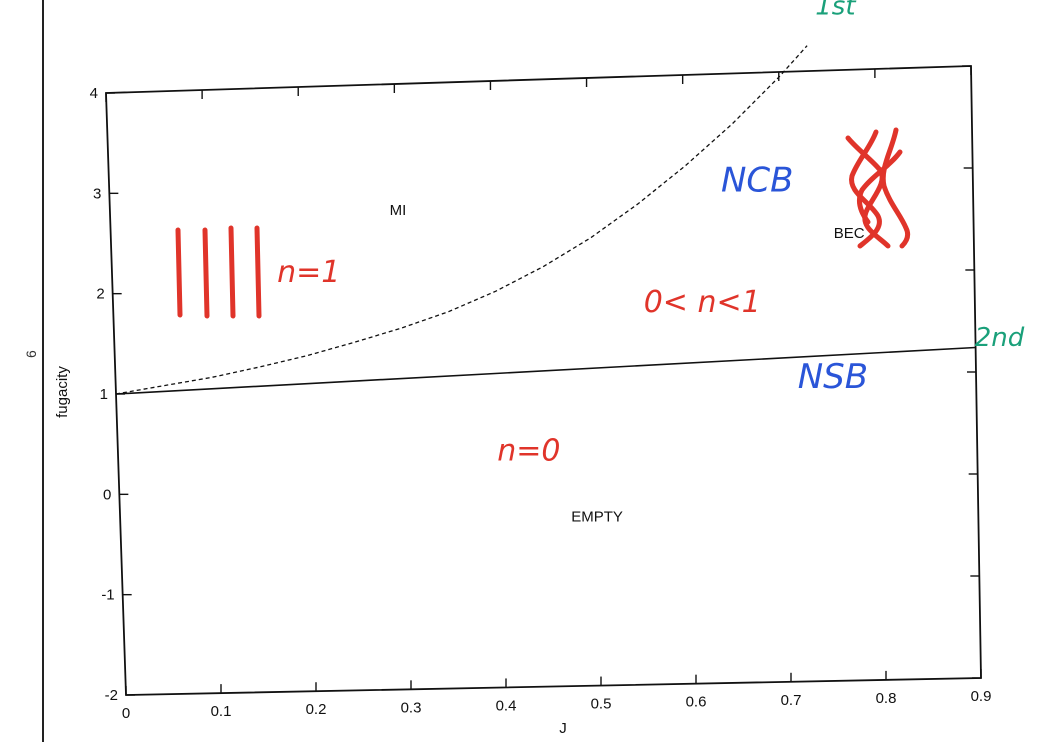 Image resolution: width=1052 pixels, height=747 pixels. I want to click on region-label: EMPTY, so click(597, 517).